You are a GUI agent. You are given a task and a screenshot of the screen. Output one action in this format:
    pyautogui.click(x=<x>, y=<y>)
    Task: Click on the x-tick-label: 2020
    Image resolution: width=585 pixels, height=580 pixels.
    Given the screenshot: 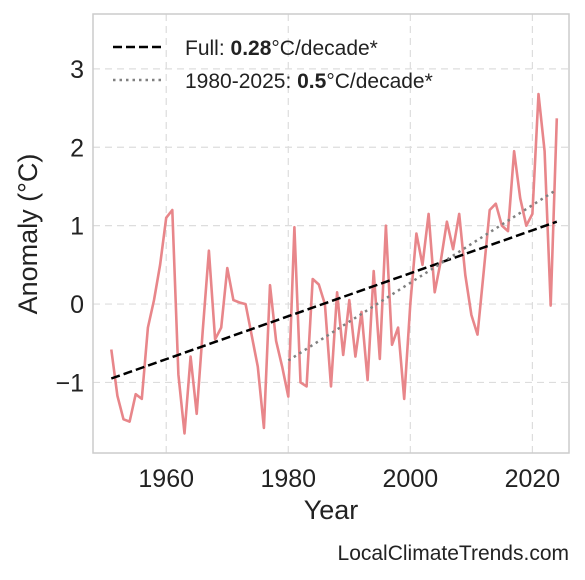 What is the action you would take?
    pyautogui.click(x=533, y=479)
    